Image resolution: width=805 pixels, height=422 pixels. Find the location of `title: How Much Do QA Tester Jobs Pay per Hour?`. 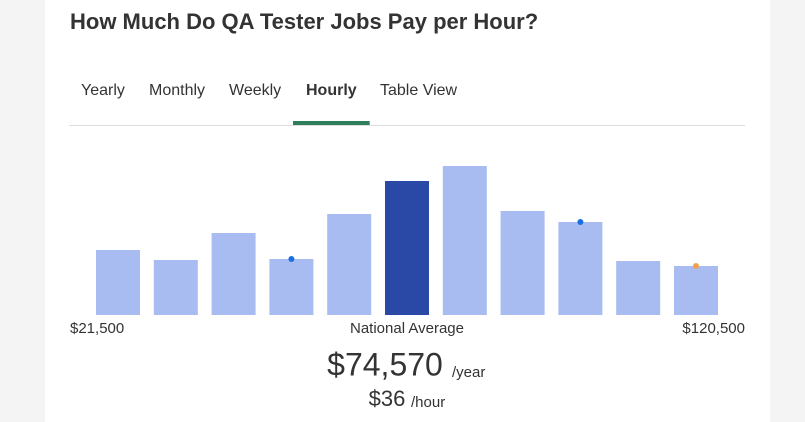

title: How Much Do QA Tester Jobs Pay per Hour? is located at coordinates (304, 21).